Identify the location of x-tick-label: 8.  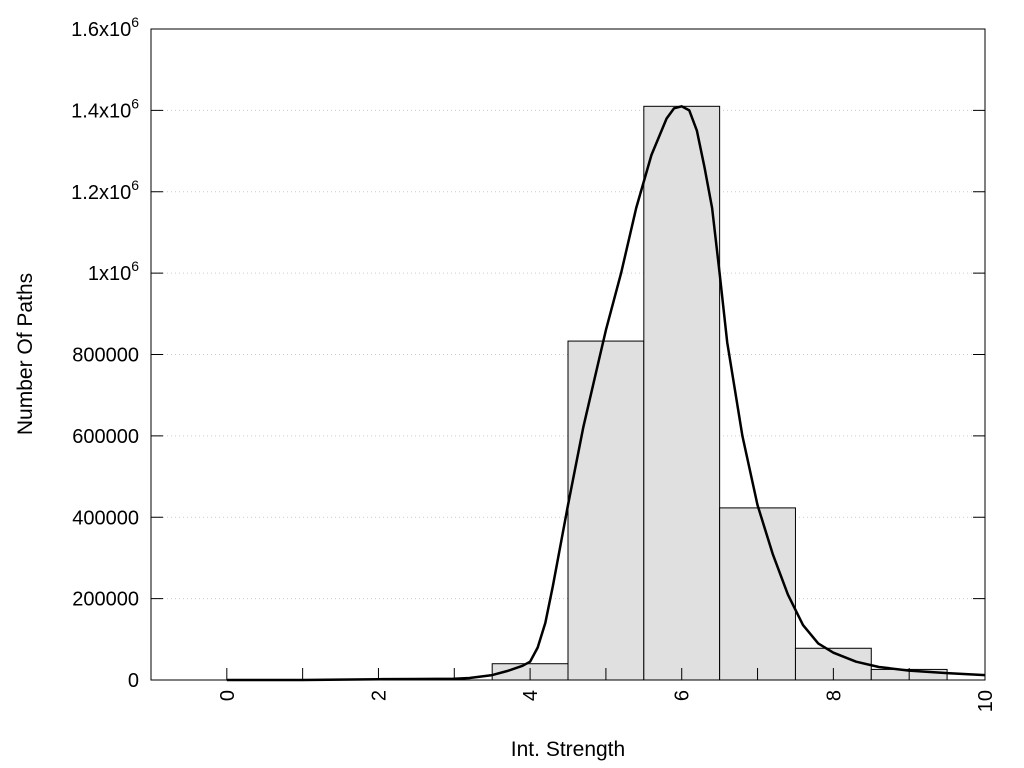
(834, 695).